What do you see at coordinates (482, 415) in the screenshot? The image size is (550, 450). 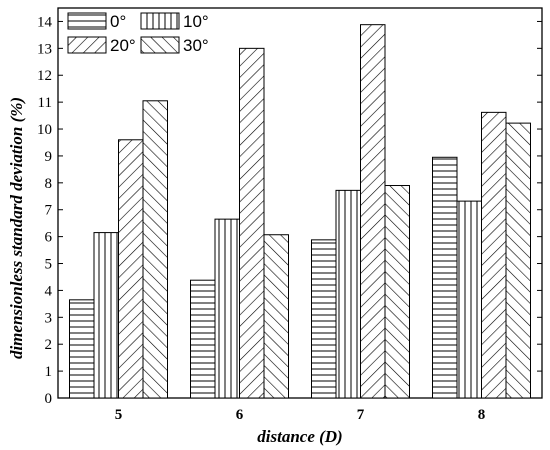 I see `x-tick-label: 8` at bounding box center [482, 415].